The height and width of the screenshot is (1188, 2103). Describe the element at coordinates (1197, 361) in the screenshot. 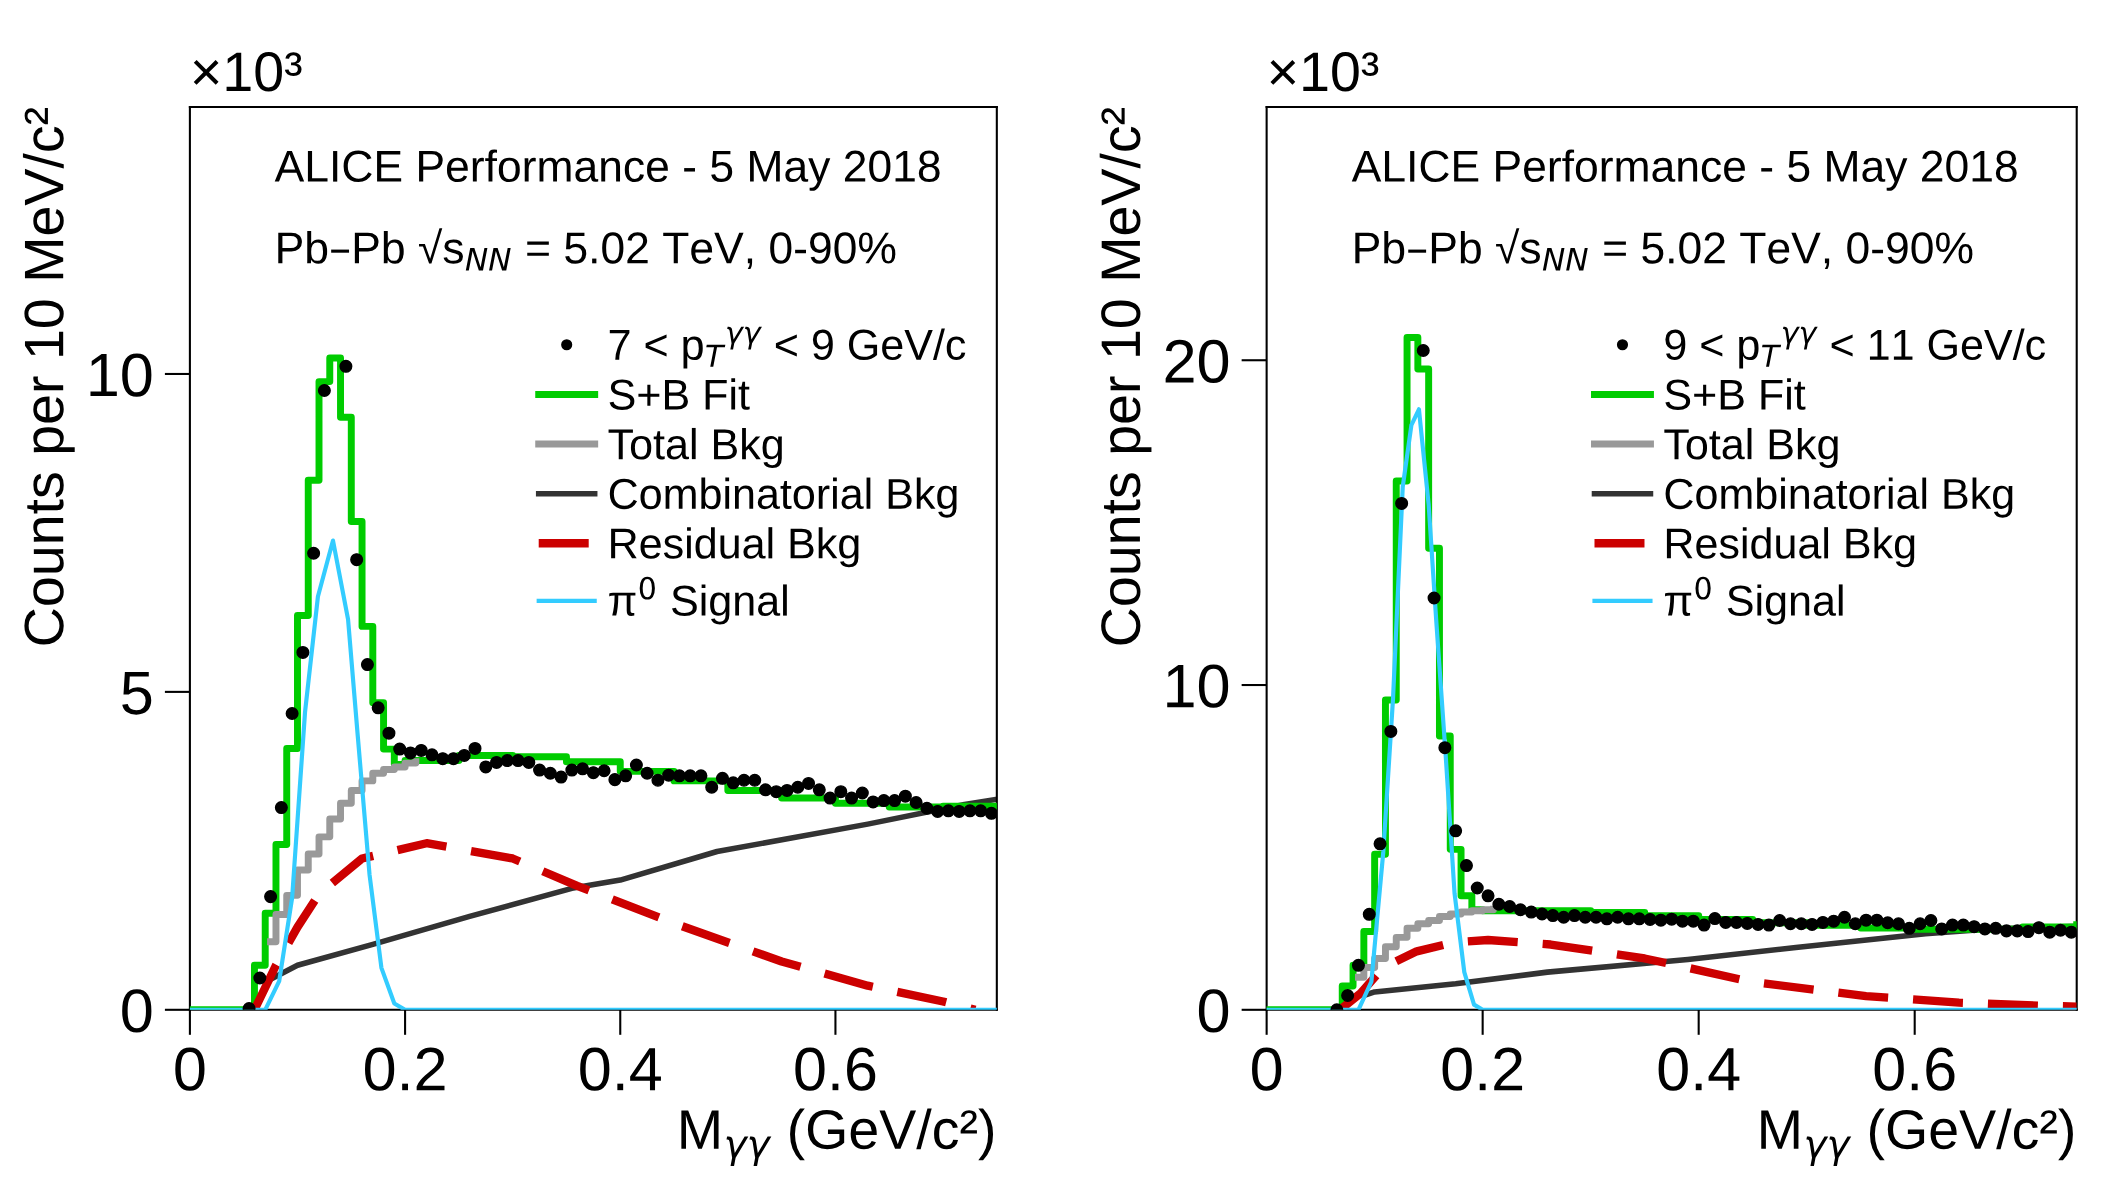

I see `y-tick-label: 20` at that location.